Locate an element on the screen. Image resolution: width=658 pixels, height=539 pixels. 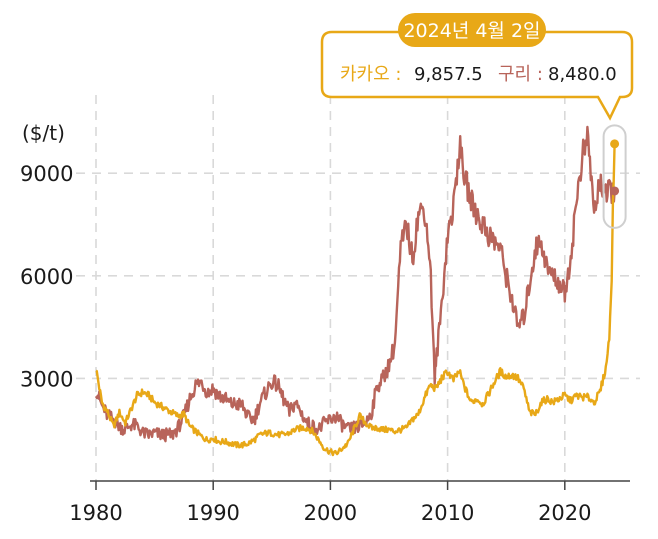
tooltip-date-pill is located at coordinates (472, 30).